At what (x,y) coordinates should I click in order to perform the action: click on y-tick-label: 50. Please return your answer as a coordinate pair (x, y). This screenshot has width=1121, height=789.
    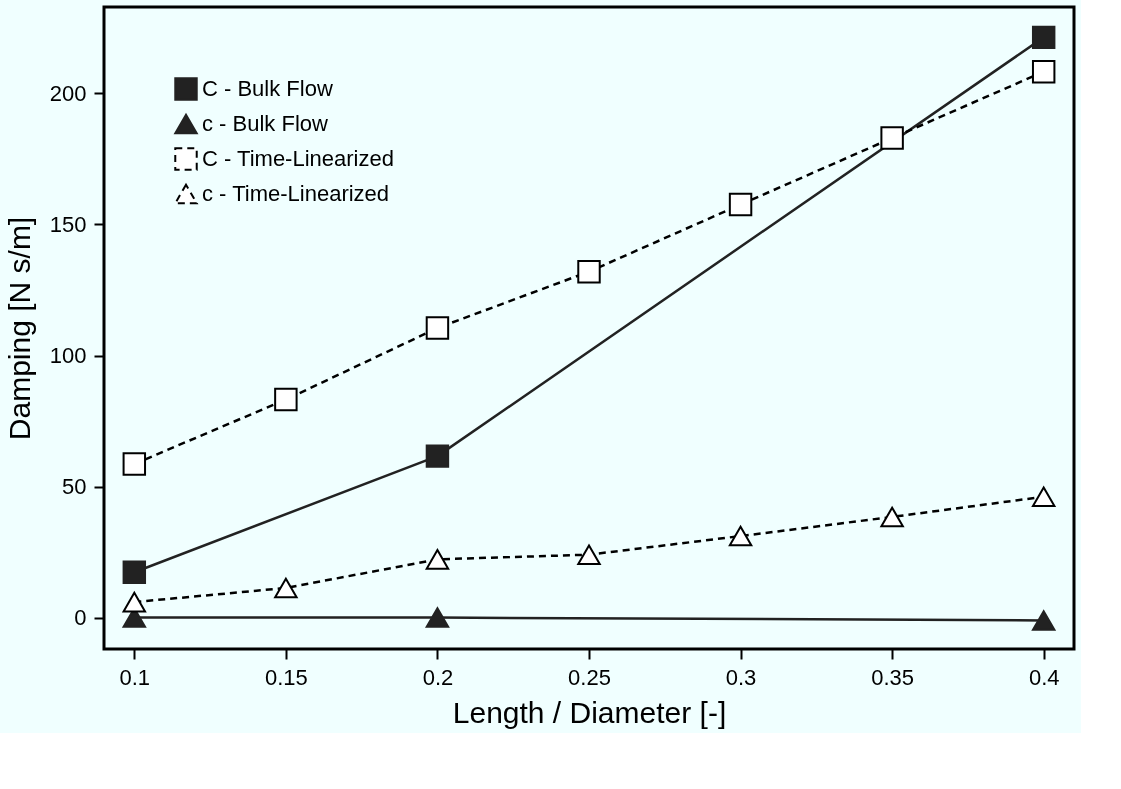
    Looking at the image, I should click on (74, 487).